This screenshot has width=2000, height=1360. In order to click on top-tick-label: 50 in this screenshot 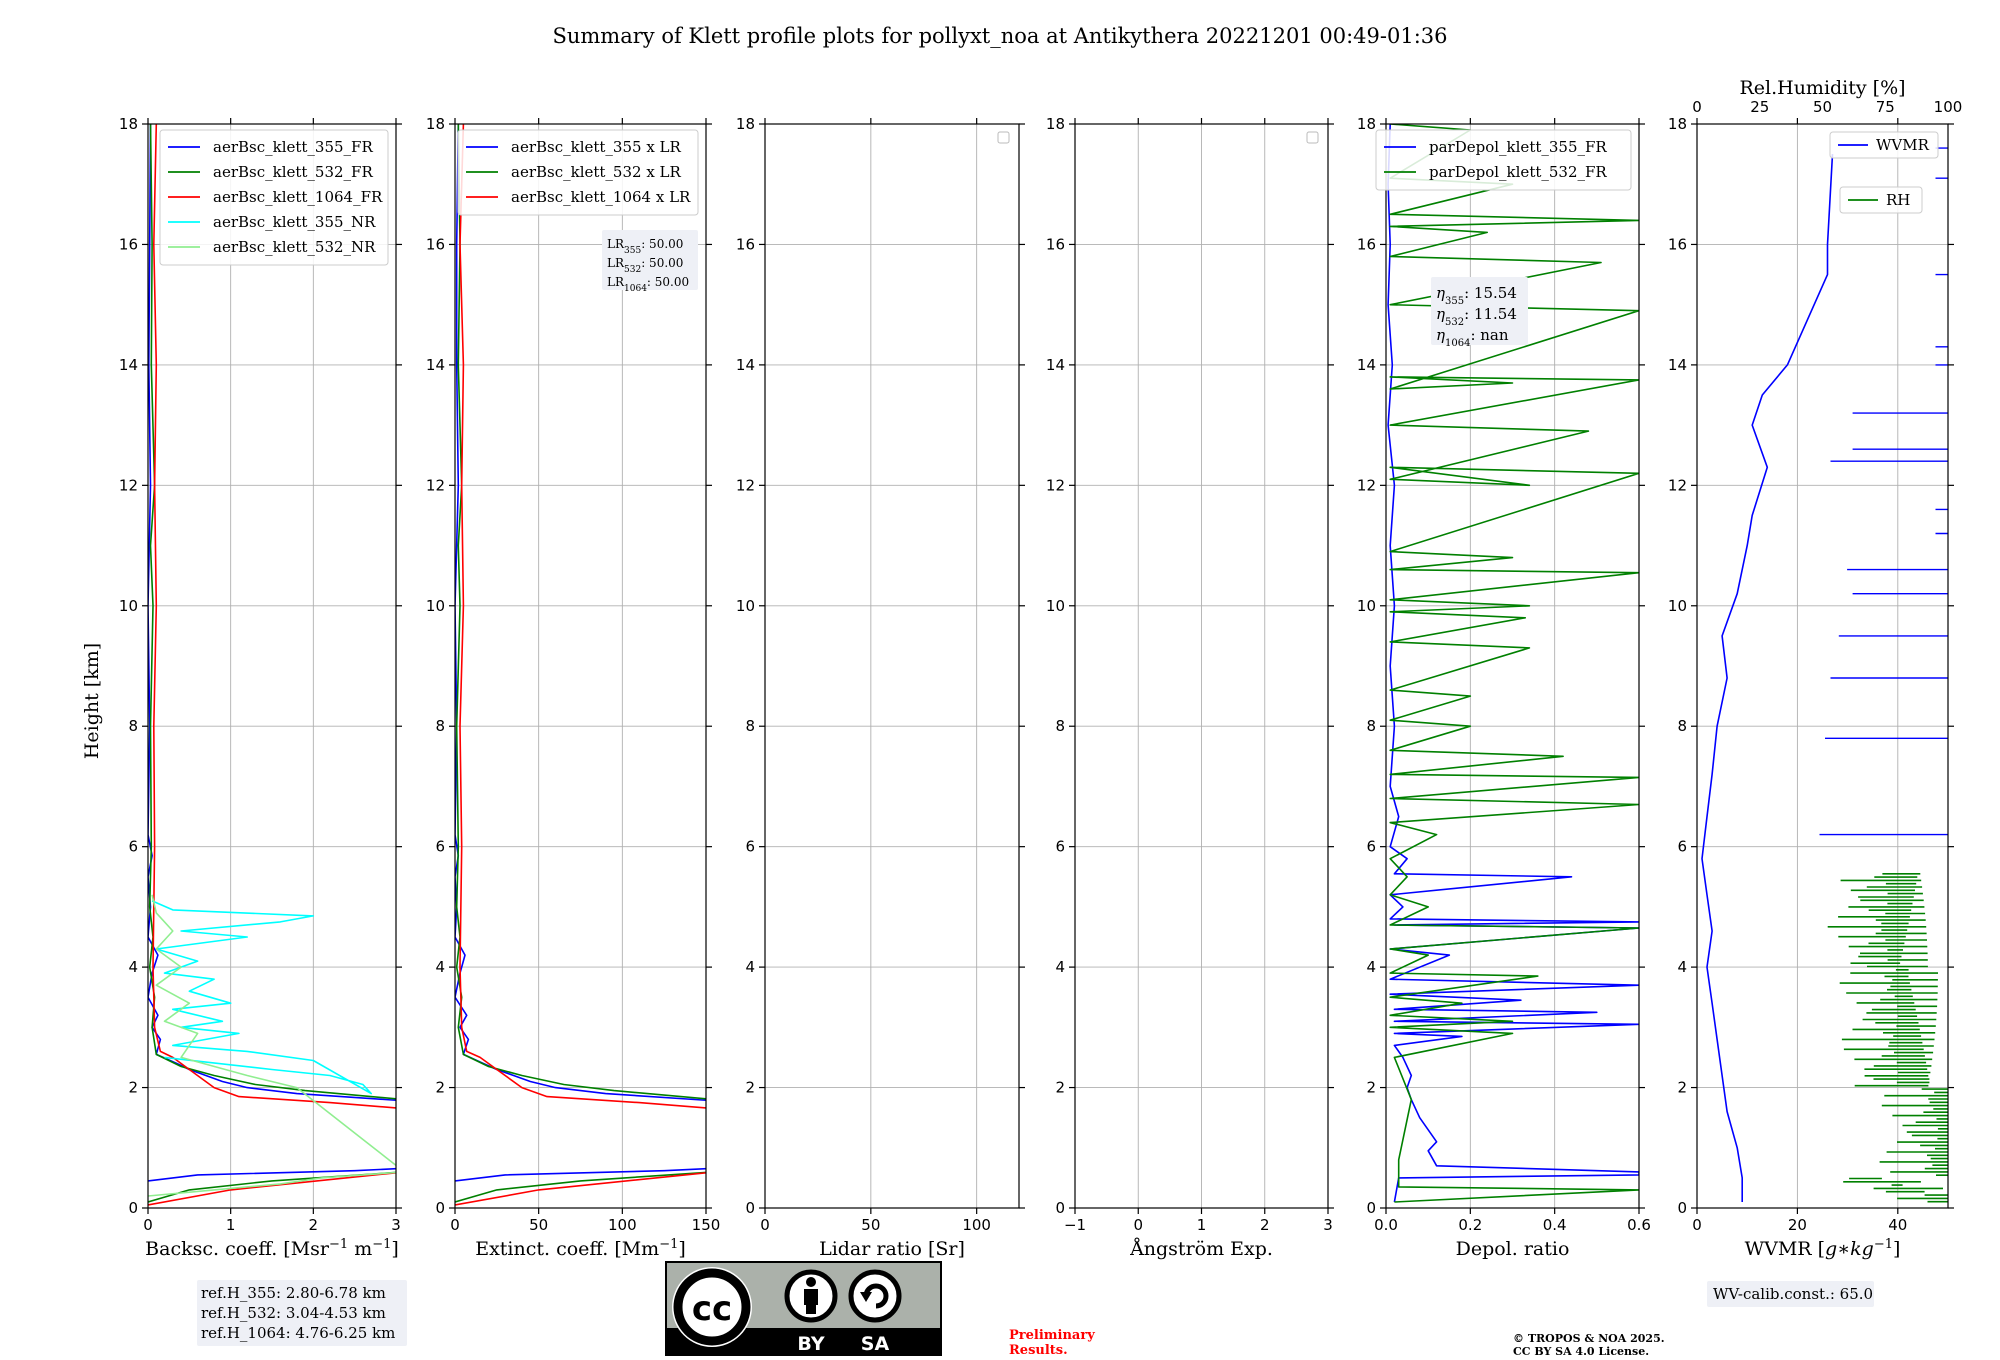, I will do `click(1822, 107)`.